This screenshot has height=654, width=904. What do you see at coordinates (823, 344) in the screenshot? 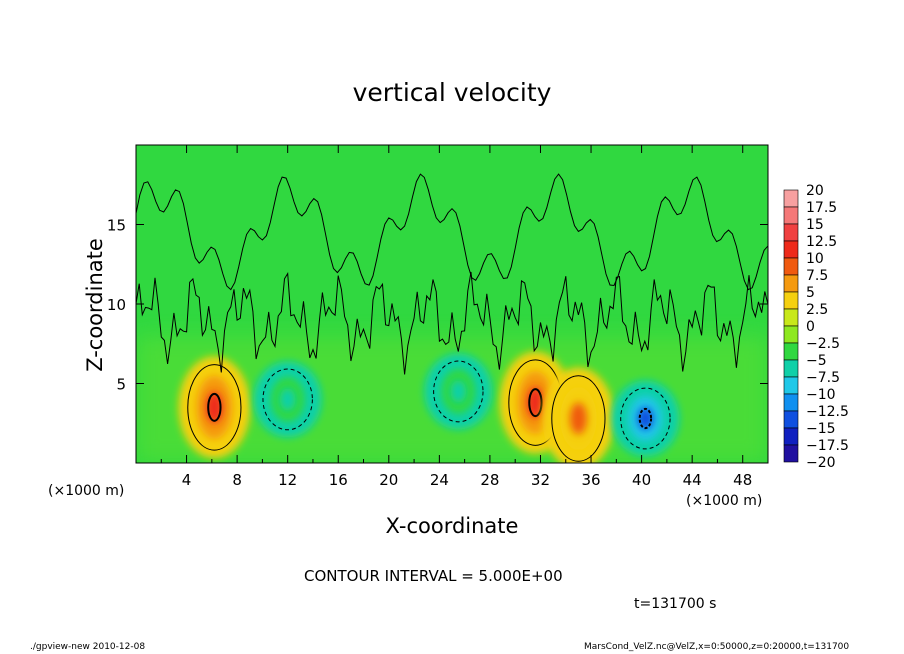
I see `colorbar-label-9: −2.5` at bounding box center [823, 344].